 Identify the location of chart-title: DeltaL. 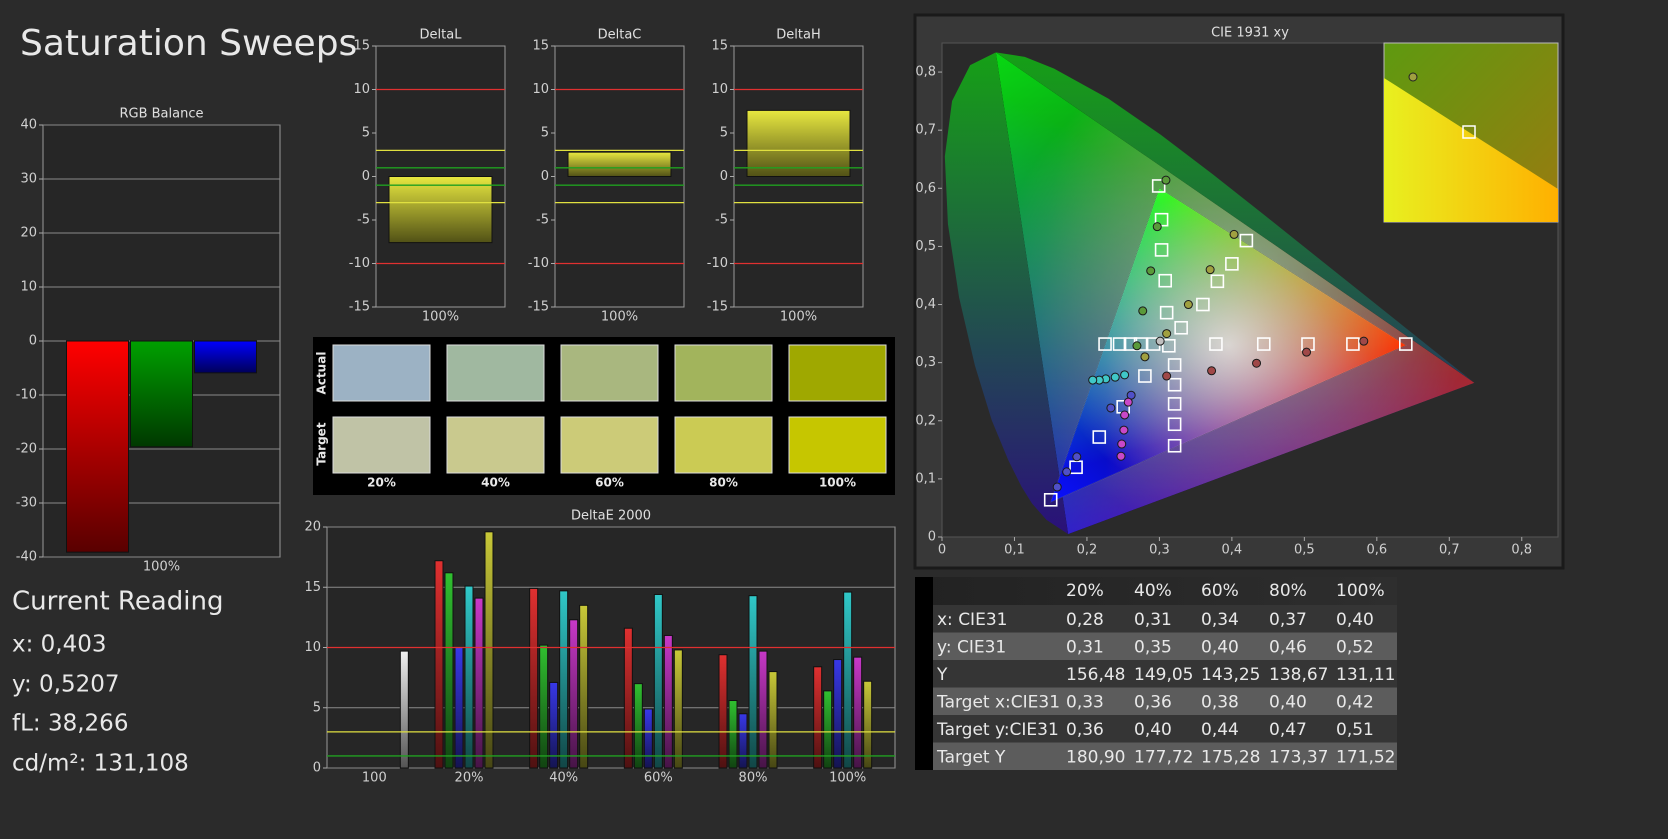
(441, 35).